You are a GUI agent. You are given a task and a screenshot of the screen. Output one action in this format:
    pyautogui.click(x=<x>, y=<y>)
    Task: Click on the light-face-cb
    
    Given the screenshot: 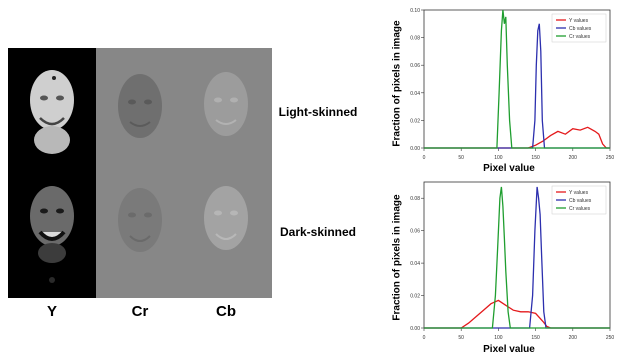 What is the action you would take?
    pyautogui.click(x=226, y=104)
    